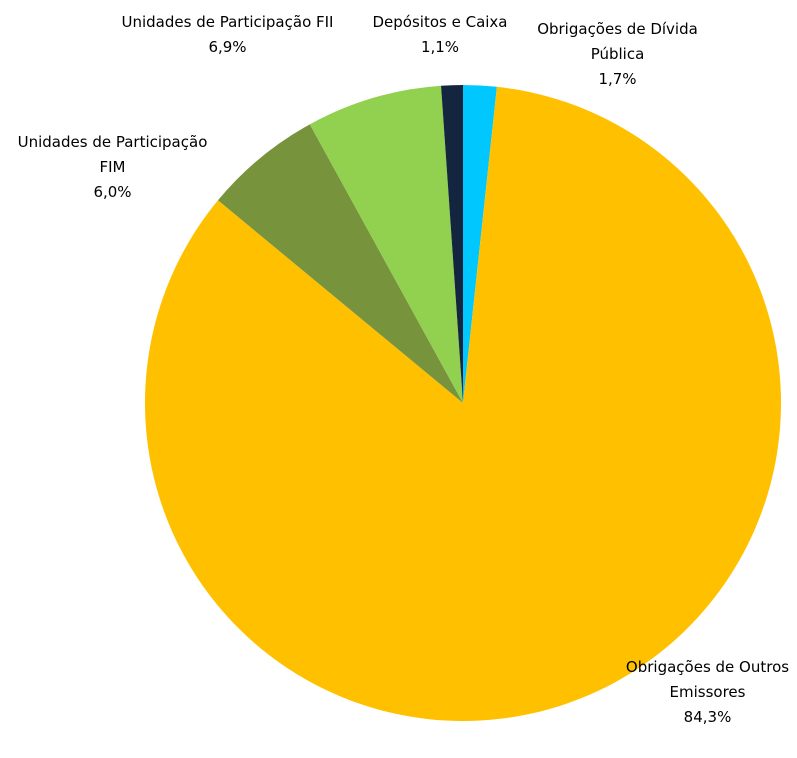  What do you see at coordinates (617, 79) in the screenshot?
I see `slice-value: 1,7%` at bounding box center [617, 79].